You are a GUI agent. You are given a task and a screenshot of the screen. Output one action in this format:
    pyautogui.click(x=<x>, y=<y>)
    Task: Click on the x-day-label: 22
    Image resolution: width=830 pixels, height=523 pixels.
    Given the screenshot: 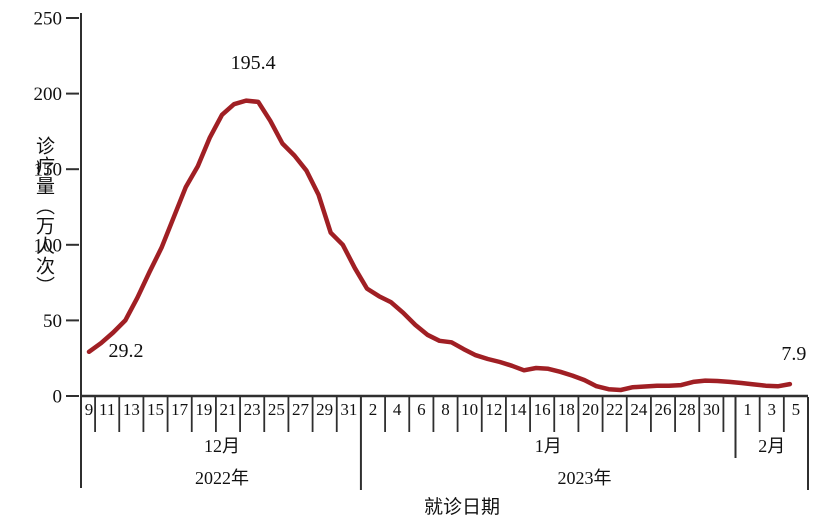 What is the action you would take?
    pyautogui.click(x=614, y=409)
    